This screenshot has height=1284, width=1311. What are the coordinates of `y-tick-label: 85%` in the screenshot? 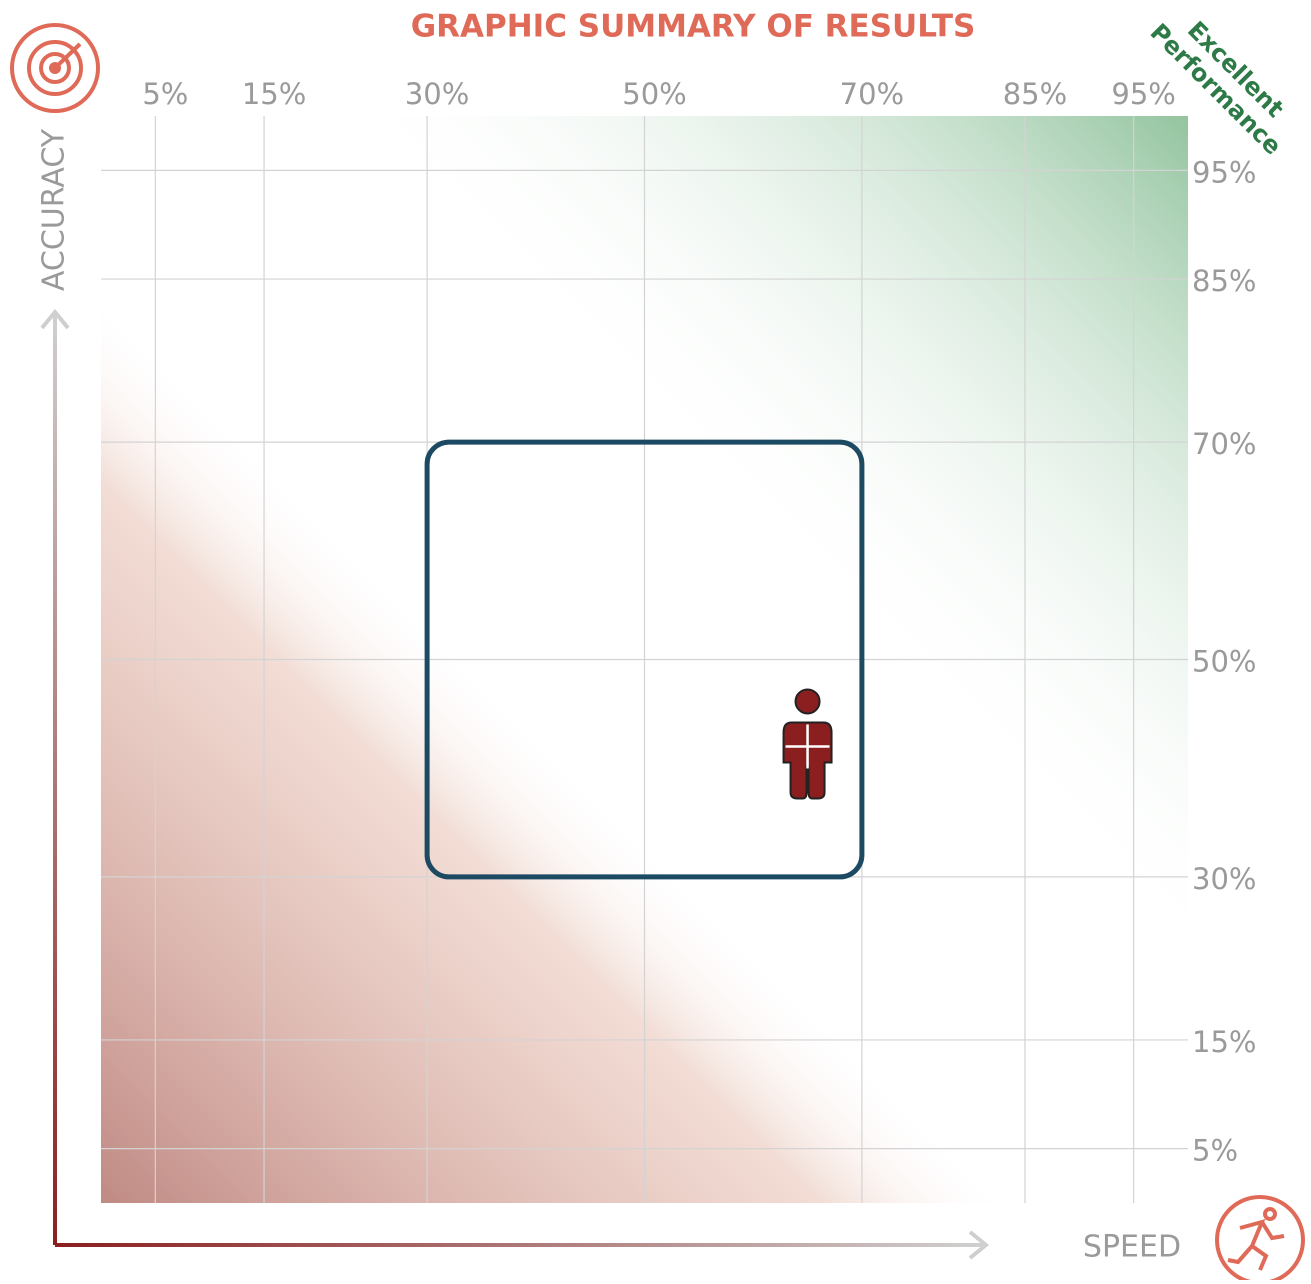 It's located at (1224, 281).